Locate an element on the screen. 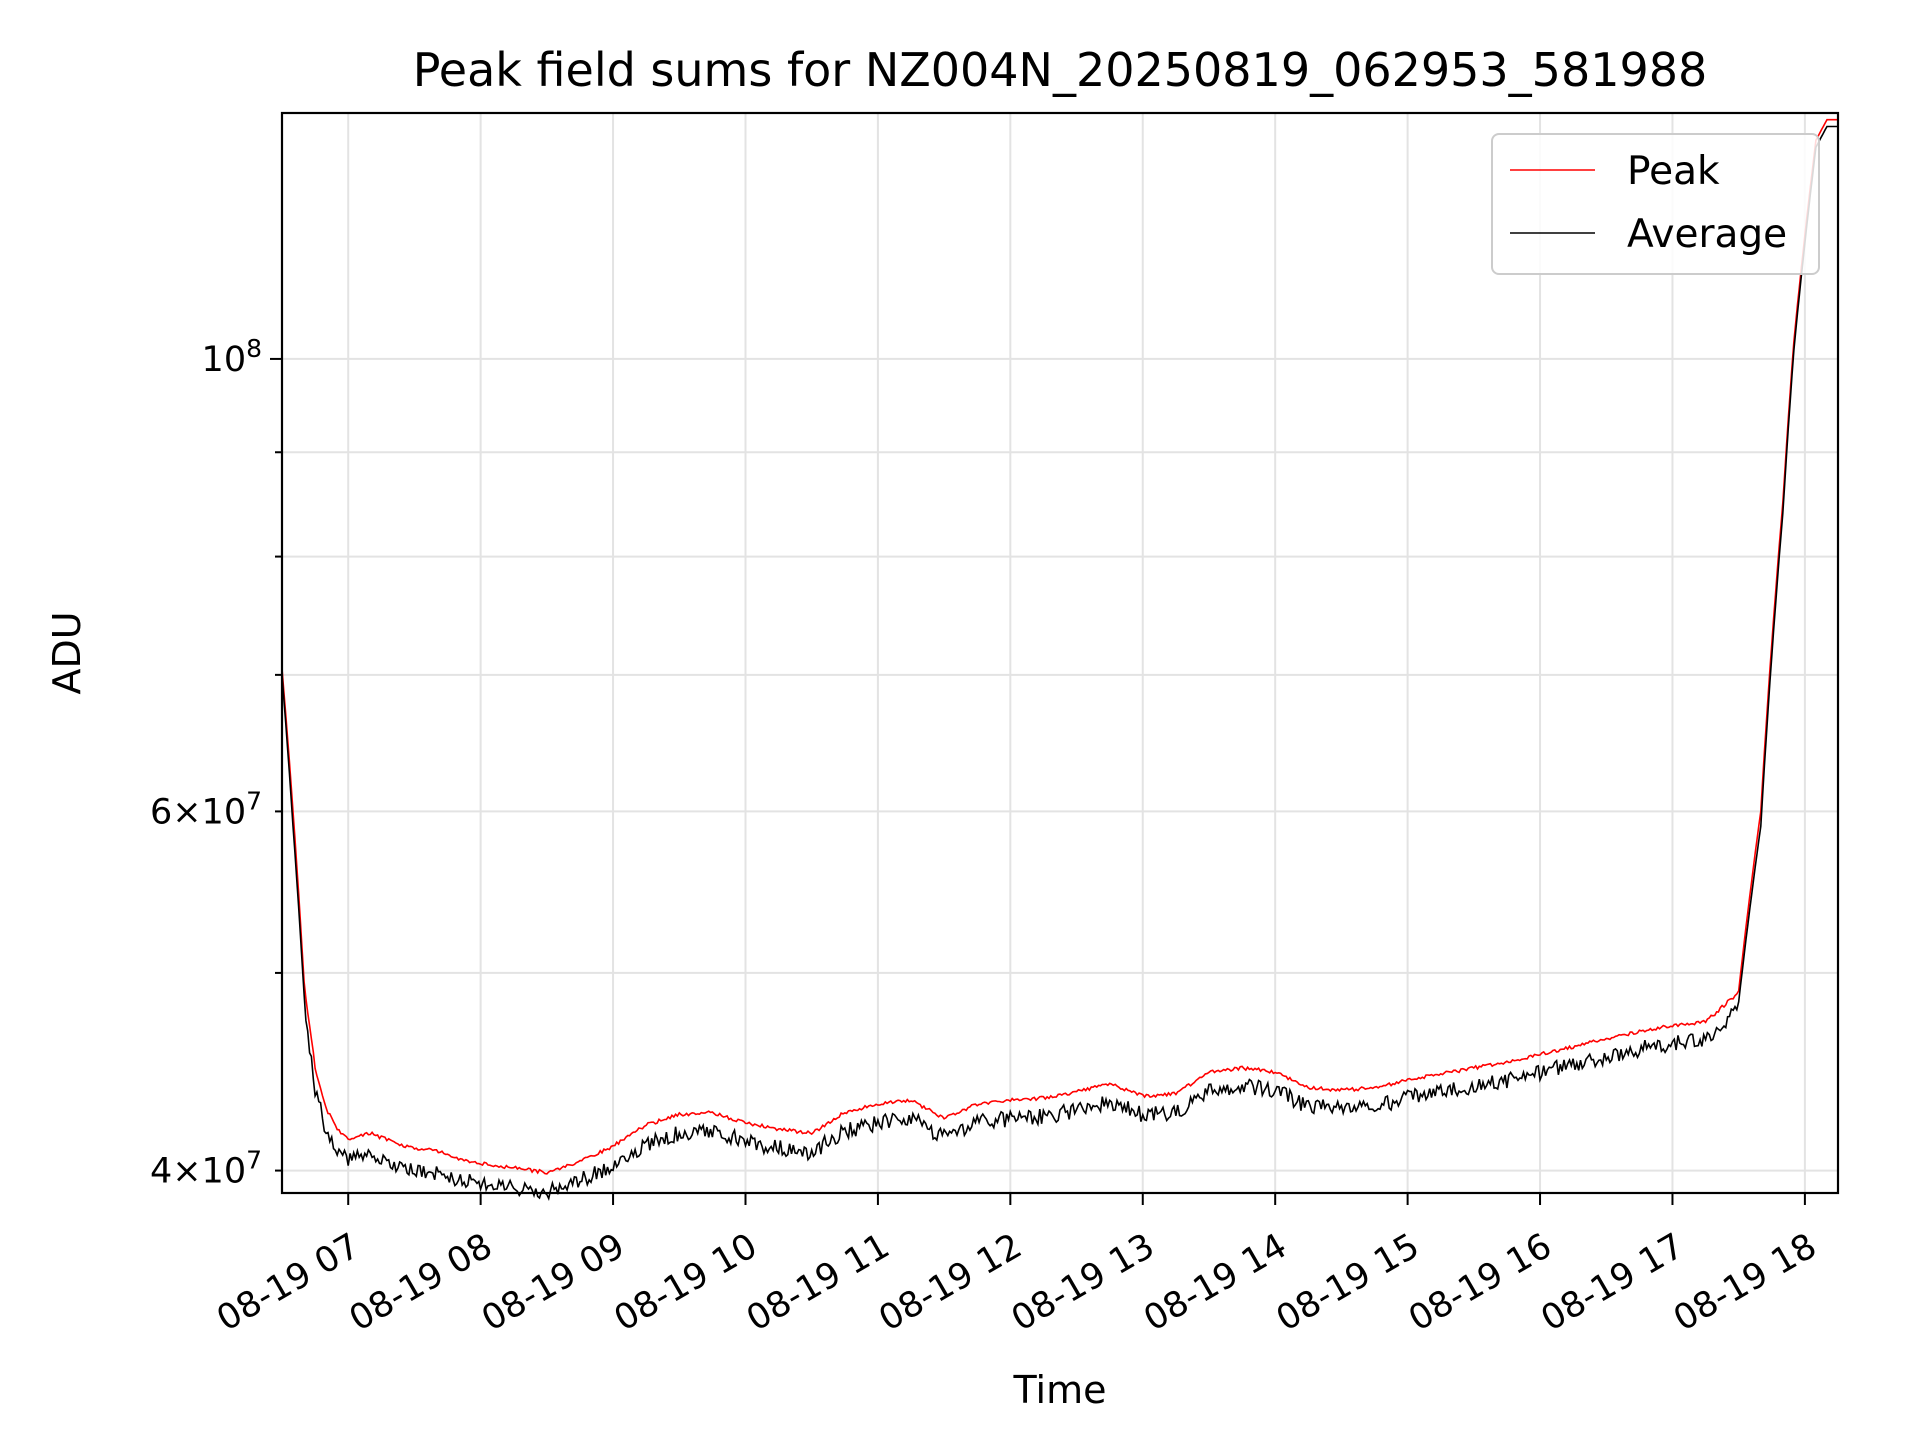 Image resolution: width=1920 pixels, height=1440 pixels. x-tick-label: 08-19 16 is located at coordinates (1480, 1282).